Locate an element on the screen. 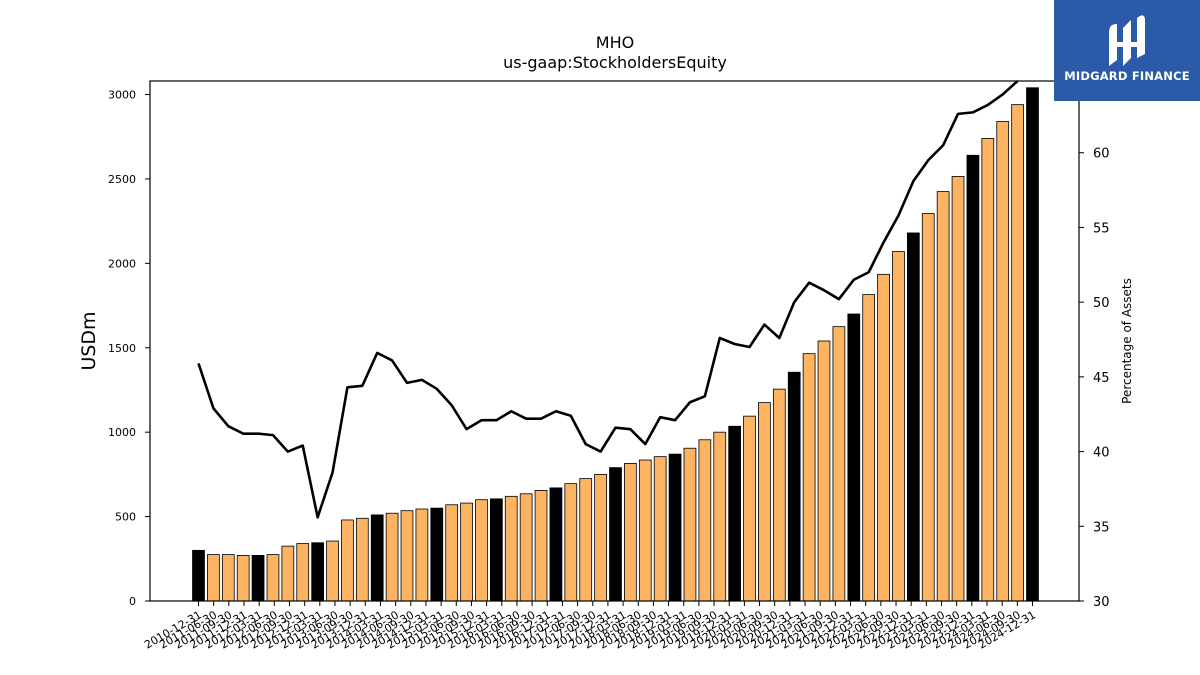 This screenshot has height=675, width=1200. right-axis: 30 35 40 45 50 55 60 is located at coordinates (1094, 378).